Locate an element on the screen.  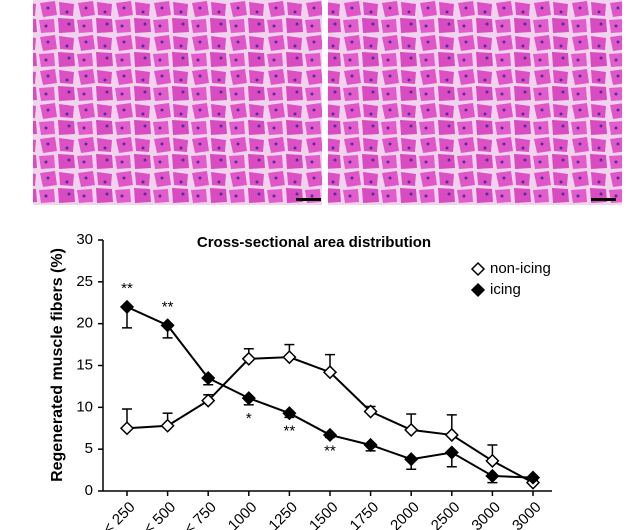
x-tick-label: 1500 is located at coordinates (324, 514).